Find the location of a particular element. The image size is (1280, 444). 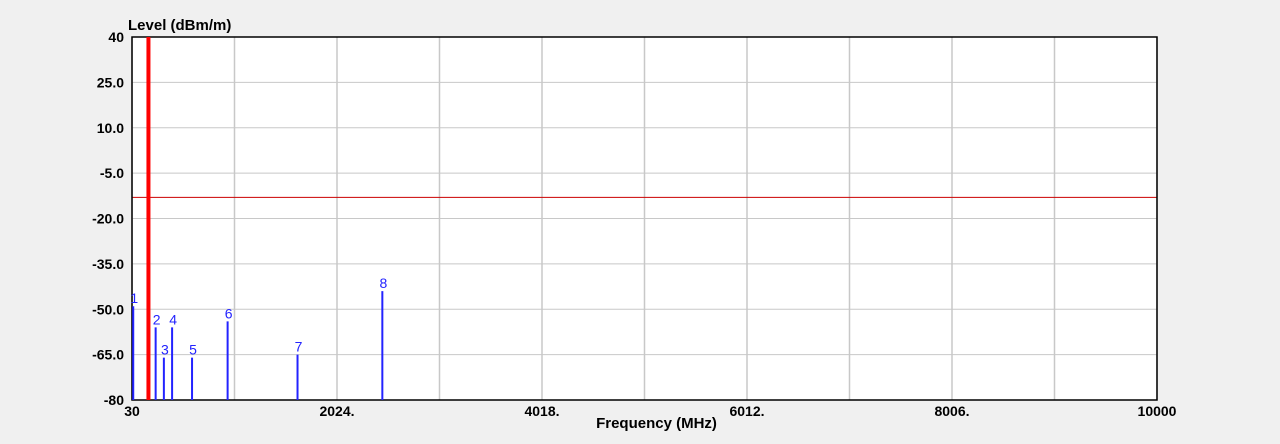

marker-label: 5 is located at coordinates (193, 350).